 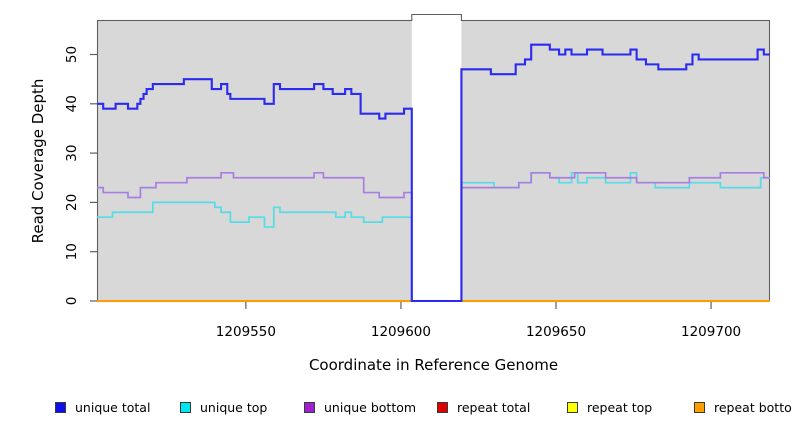 I want to click on legend-label: unique bottom, so click(x=370, y=407).